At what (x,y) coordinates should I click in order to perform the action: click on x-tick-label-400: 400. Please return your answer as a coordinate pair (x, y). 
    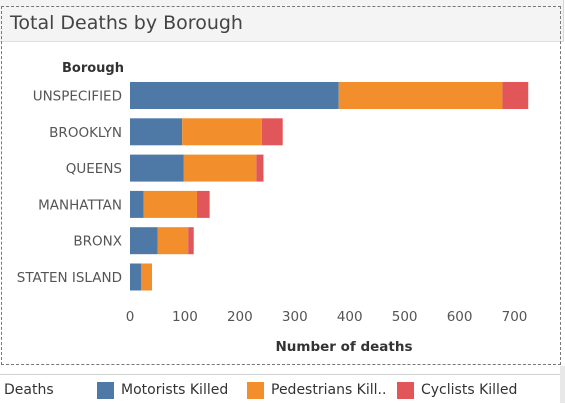
    Looking at the image, I should click on (350, 317).